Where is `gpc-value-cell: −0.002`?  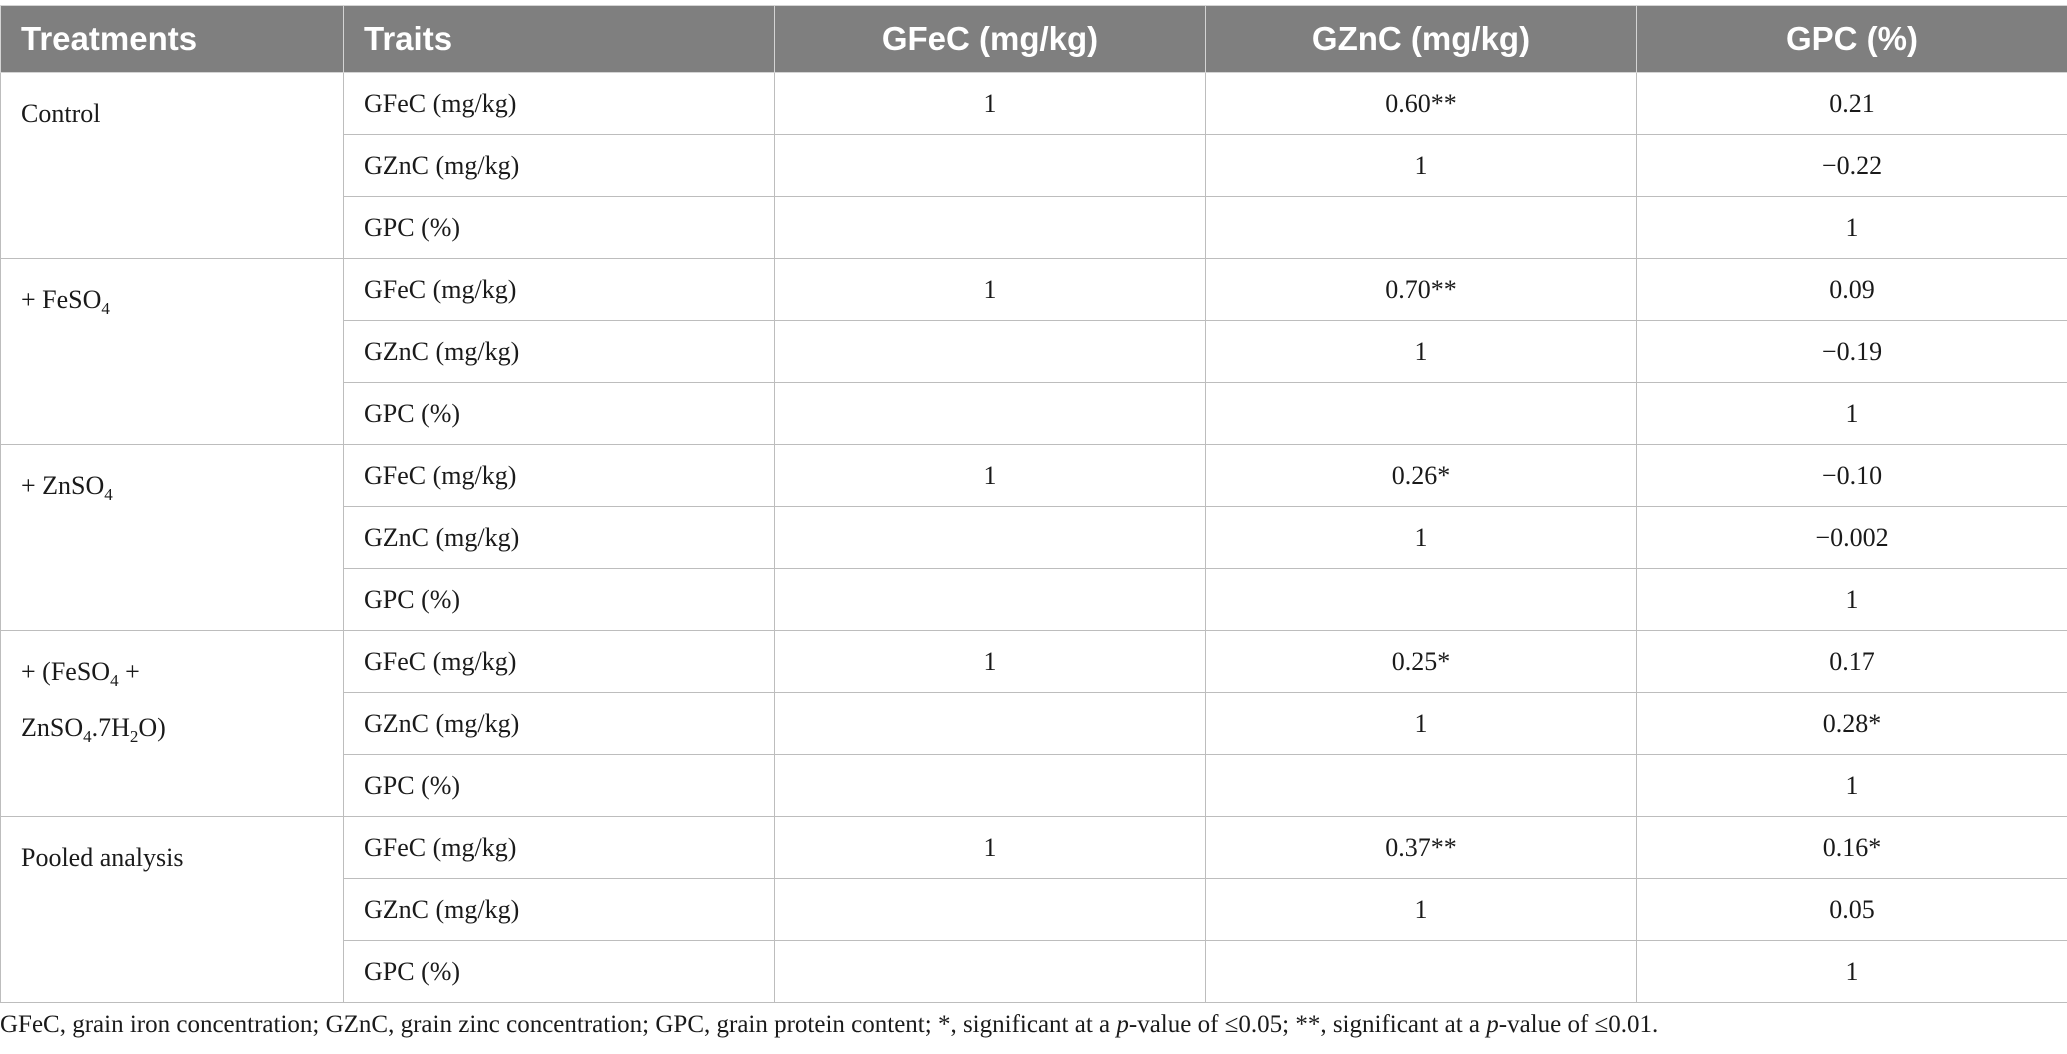
gpc-value-cell: −0.002 is located at coordinates (1851, 537).